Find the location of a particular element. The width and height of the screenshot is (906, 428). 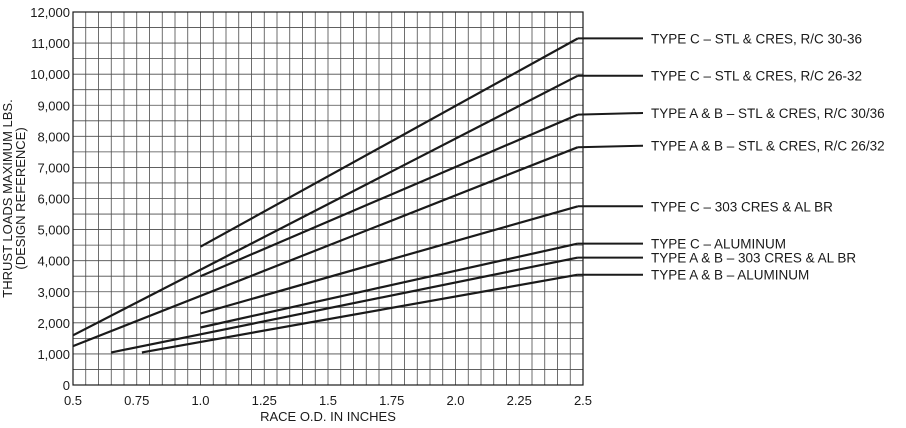

y-tick-label: 7,000 is located at coordinates (53, 167).